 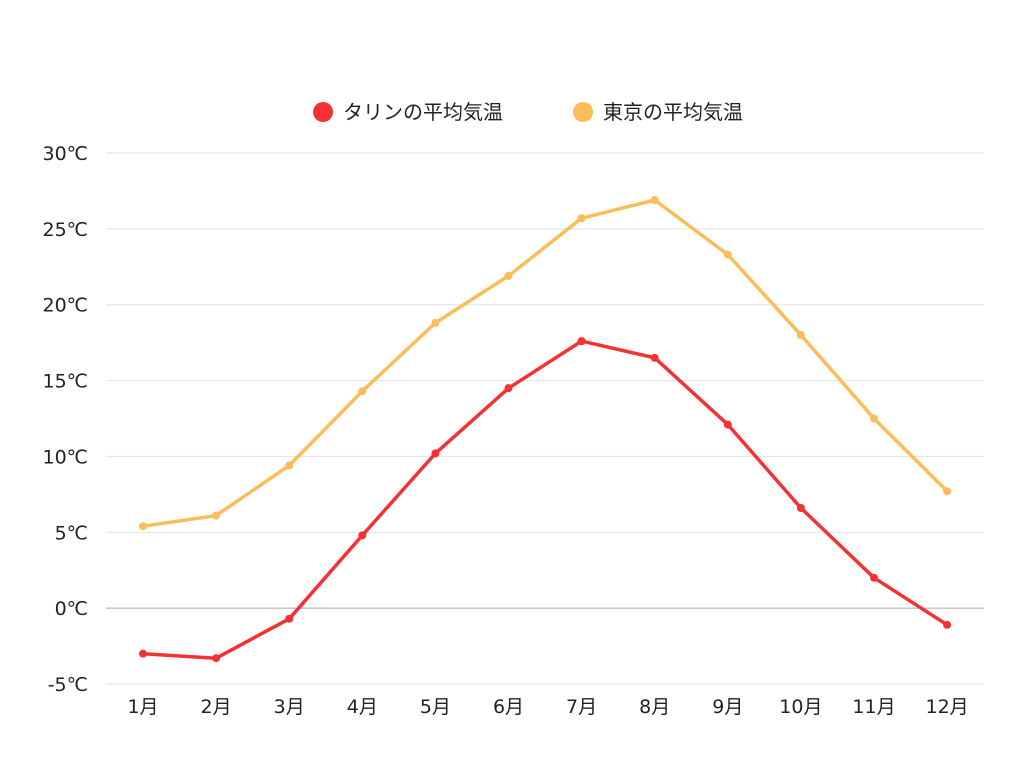 What do you see at coordinates (727, 707) in the screenshot?
I see `x-tick-label-8: 9月` at bounding box center [727, 707].